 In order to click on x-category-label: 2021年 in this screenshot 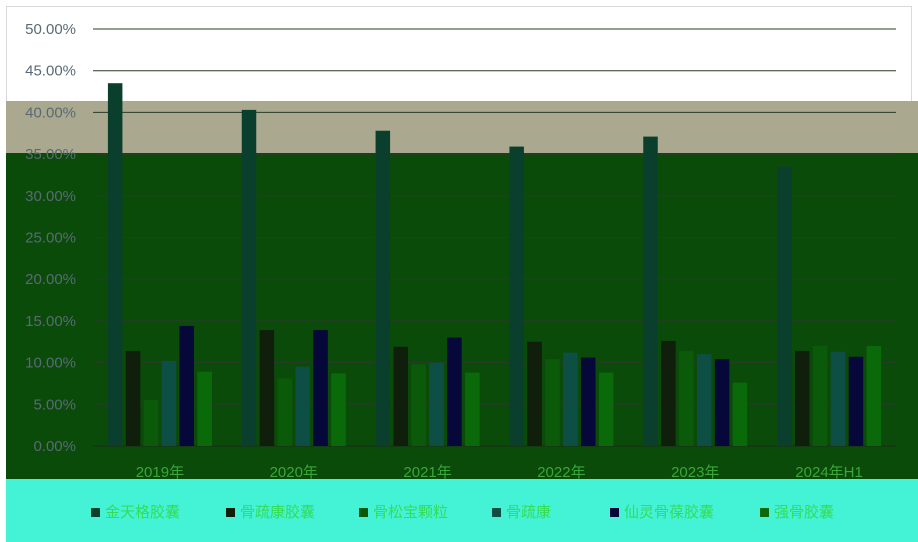, I will do `click(427, 472)`.